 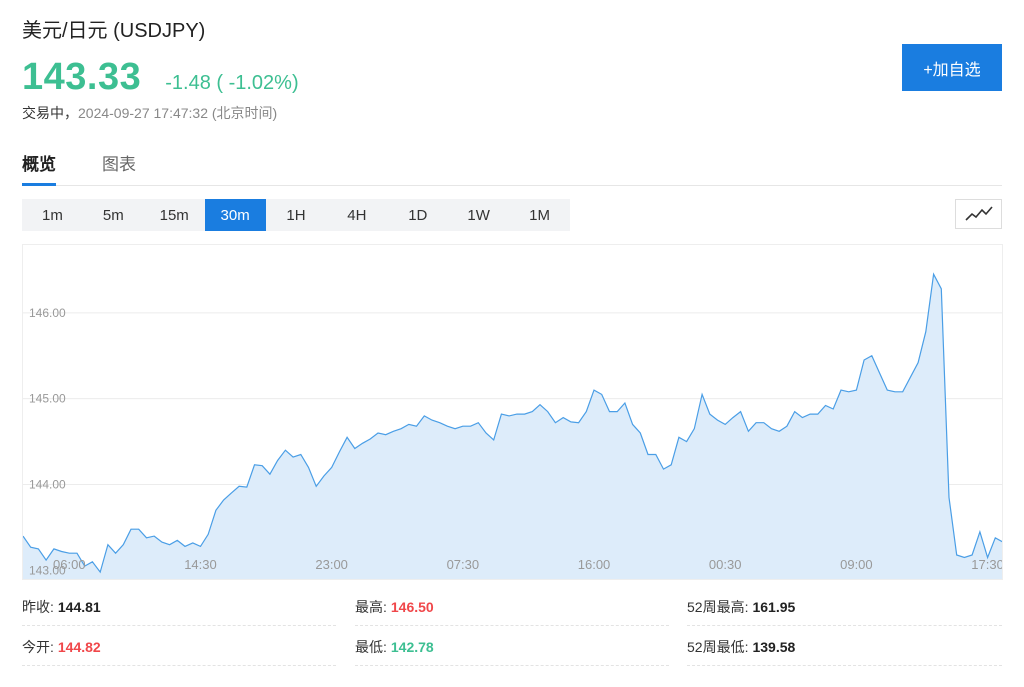 What do you see at coordinates (412, 606) in the screenshot?
I see `high-value: 146.50` at bounding box center [412, 606].